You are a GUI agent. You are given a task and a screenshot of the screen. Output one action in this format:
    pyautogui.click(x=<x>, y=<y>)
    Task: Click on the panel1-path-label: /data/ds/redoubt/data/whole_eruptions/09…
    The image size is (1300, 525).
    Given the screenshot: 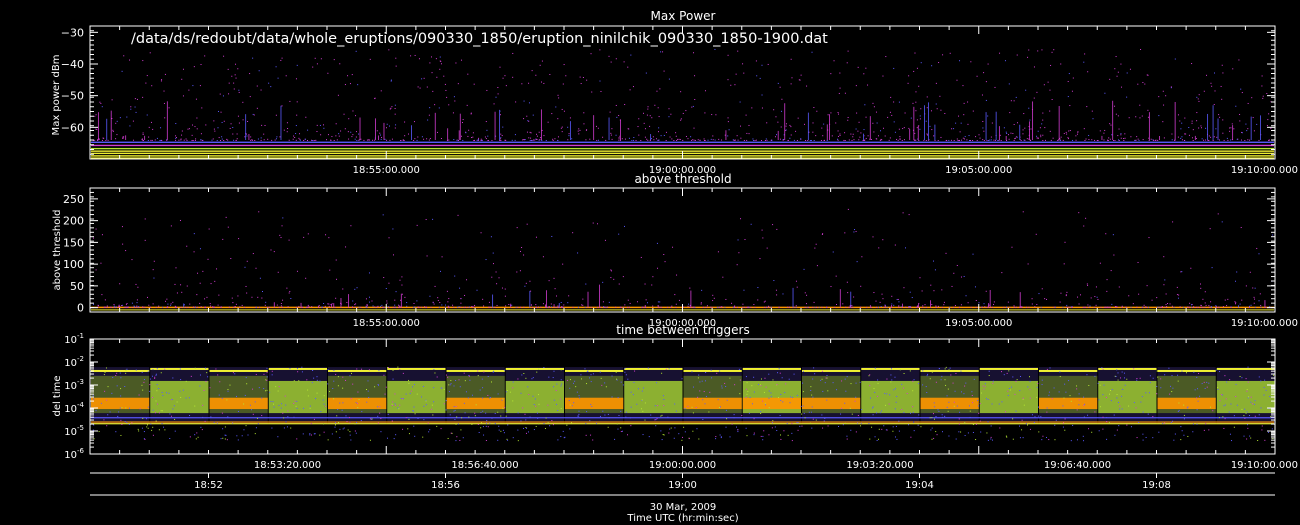 What is the action you would take?
    pyautogui.click(x=479, y=39)
    